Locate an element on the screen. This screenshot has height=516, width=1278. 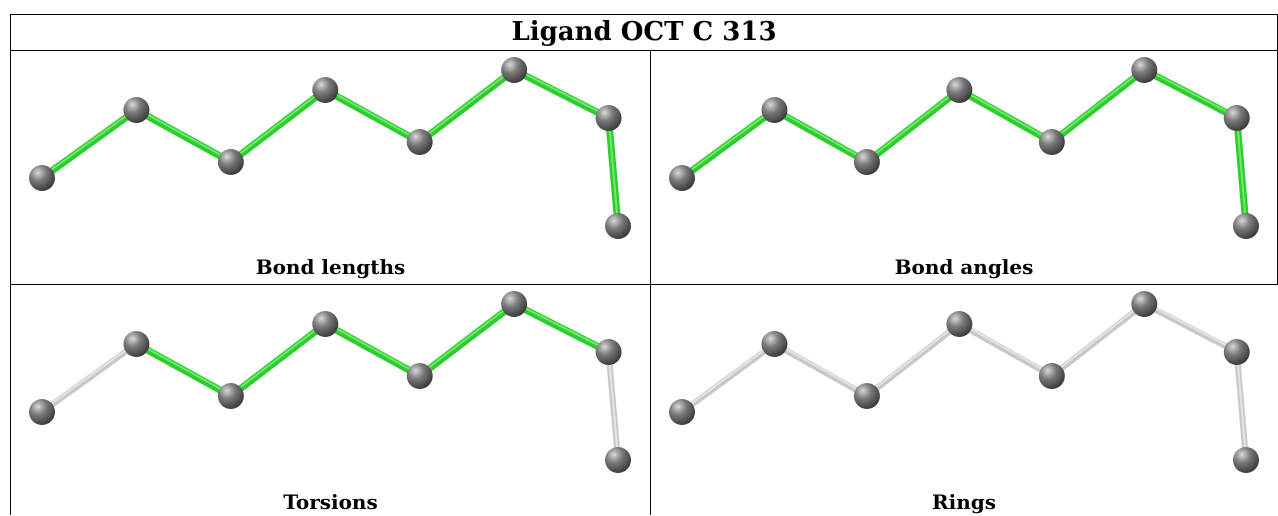
caption-bond-angles: Bond angles is located at coordinates (964, 267).